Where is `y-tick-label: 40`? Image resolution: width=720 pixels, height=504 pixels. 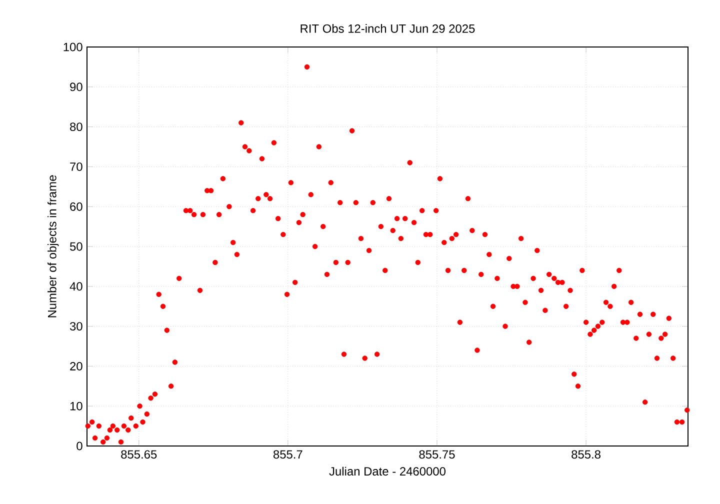
y-tick-label: 40 is located at coordinates (76, 286).